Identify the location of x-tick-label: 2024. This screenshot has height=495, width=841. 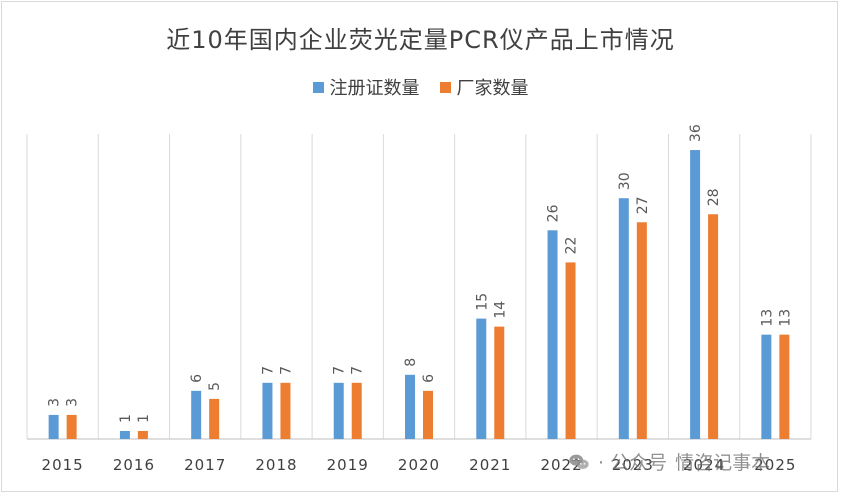
(704, 465).